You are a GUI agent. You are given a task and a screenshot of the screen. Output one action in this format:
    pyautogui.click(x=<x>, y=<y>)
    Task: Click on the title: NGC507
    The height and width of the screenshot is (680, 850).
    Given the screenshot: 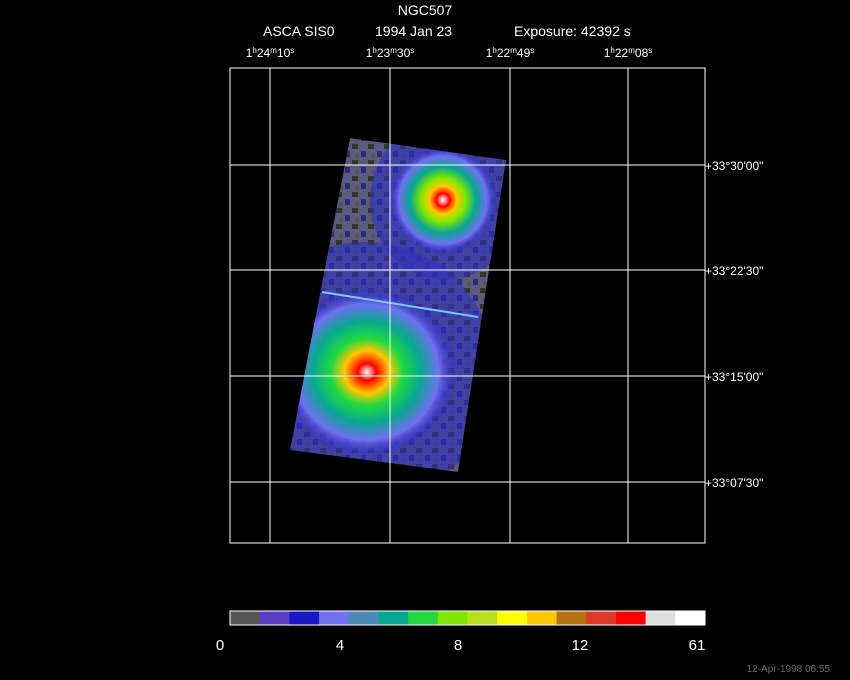 What is the action you would take?
    pyautogui.click(x=425, y=10)
    